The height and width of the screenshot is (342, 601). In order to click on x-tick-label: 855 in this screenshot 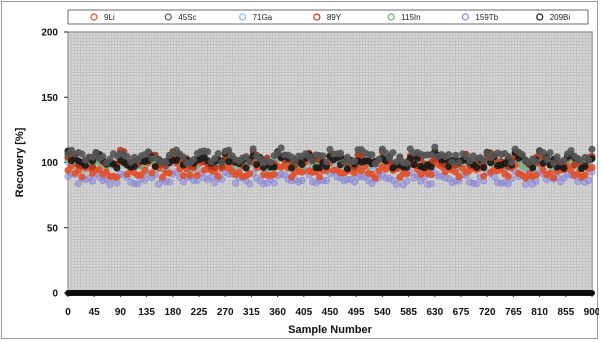, I will do `click(565, 312)`.